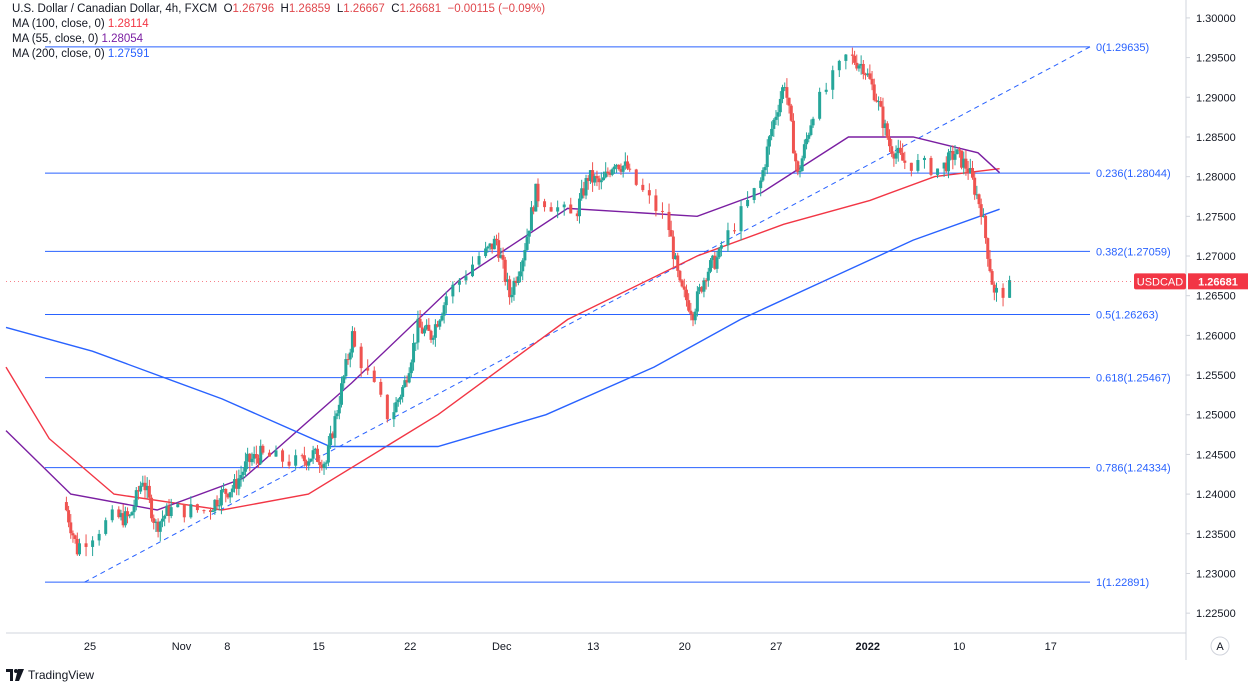 The image size is (1252, 689). I want to click on auto-scale-button, so click(1220, 646).